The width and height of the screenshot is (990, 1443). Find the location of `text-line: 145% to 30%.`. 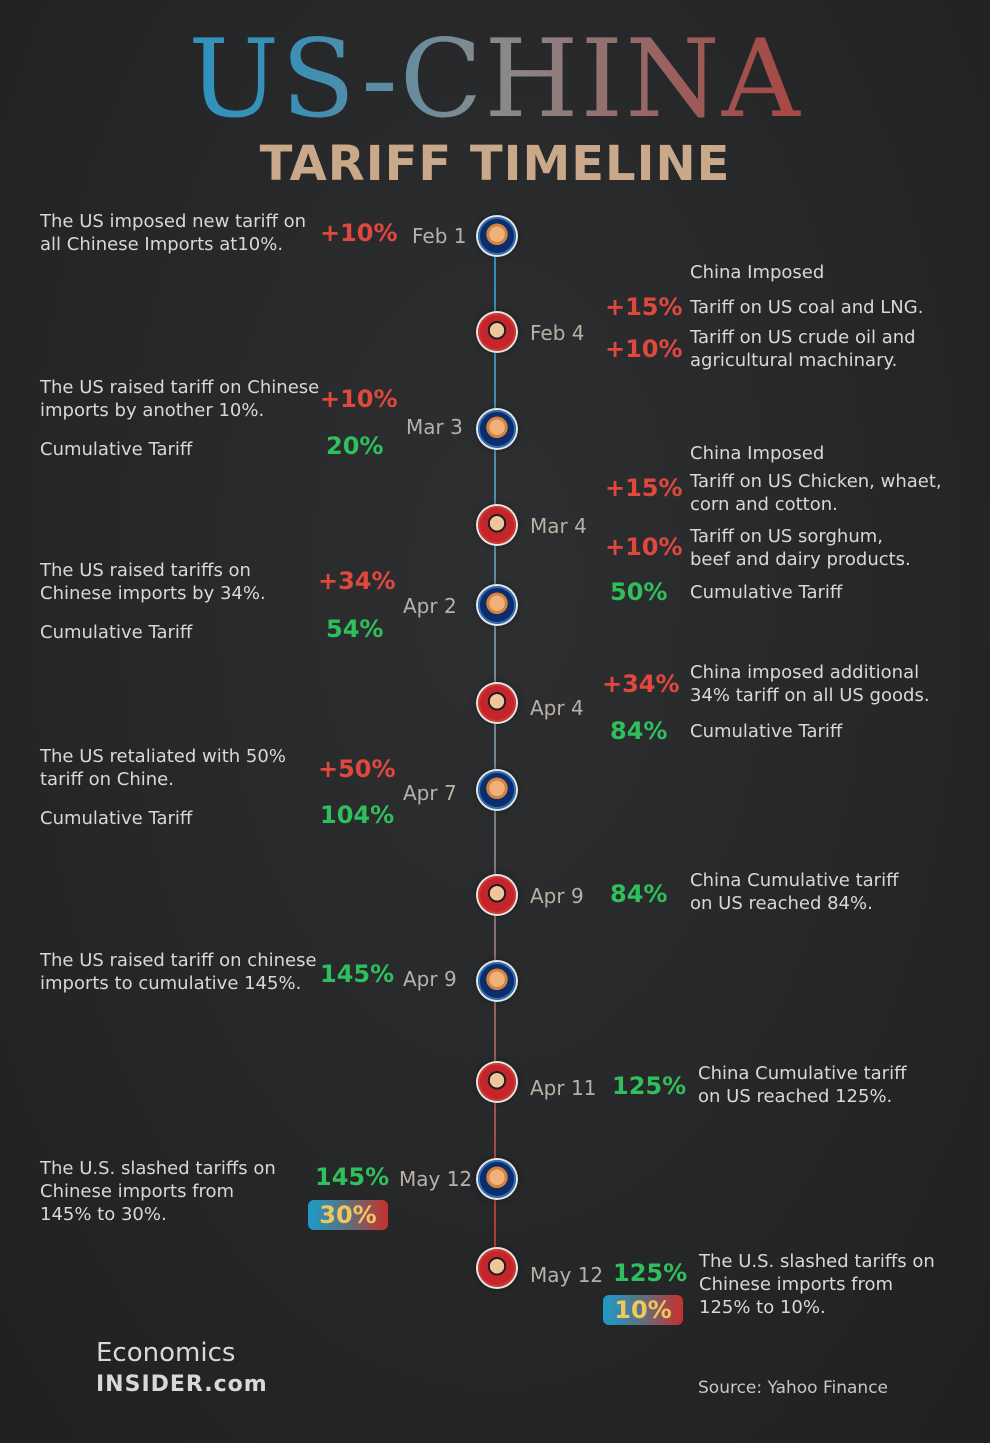

text-line: 145% to 30%. is located at coordinates (103, 1214).